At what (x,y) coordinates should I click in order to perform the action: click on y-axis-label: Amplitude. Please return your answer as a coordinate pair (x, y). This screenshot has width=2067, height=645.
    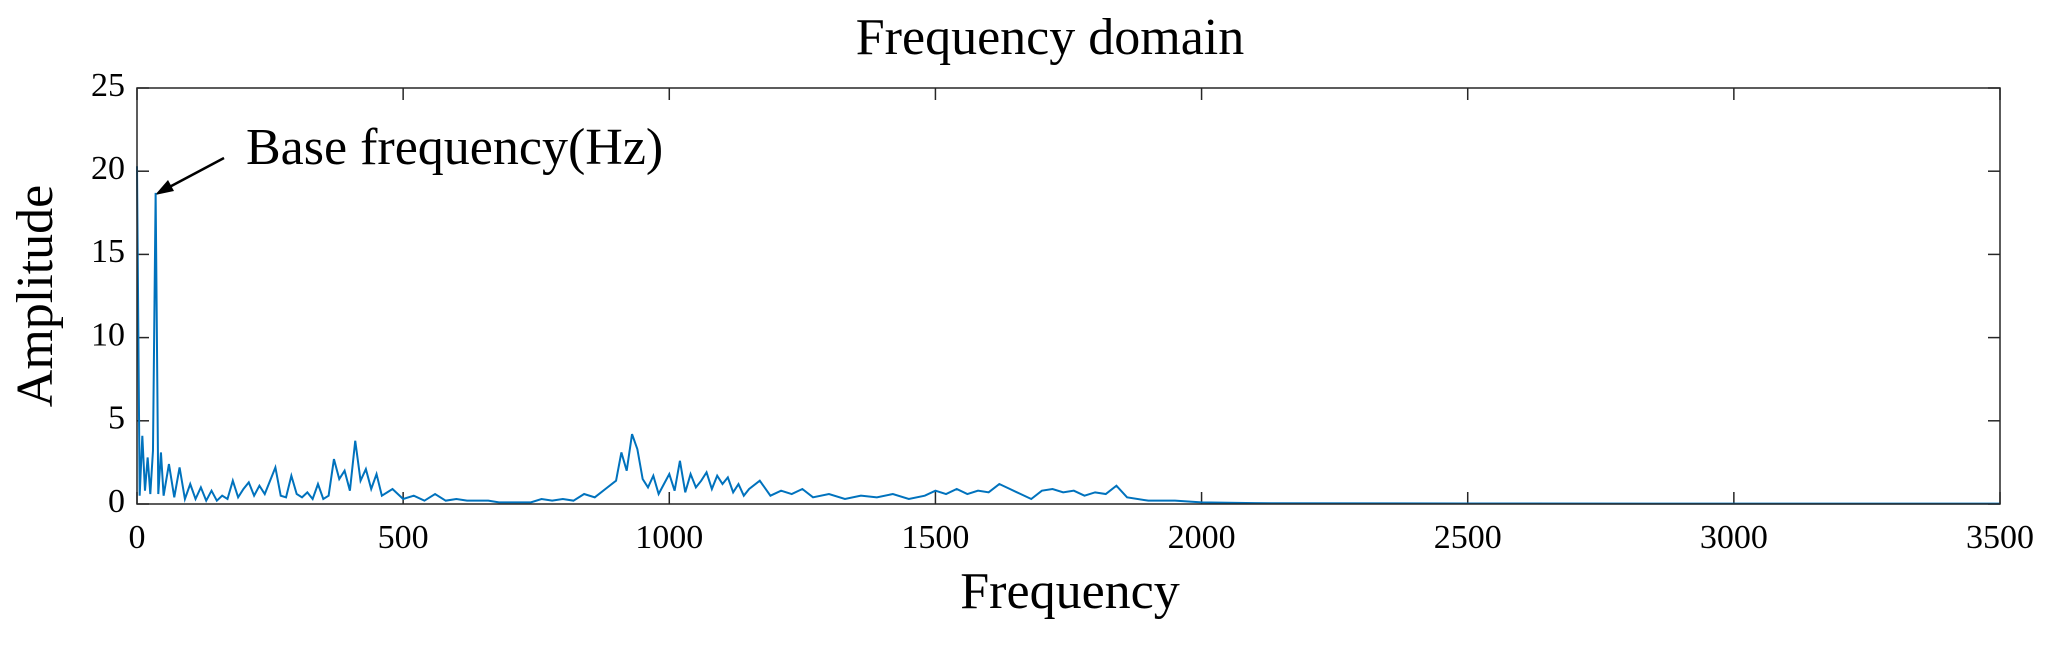
    Looking at the image, I should click on (35, 296).